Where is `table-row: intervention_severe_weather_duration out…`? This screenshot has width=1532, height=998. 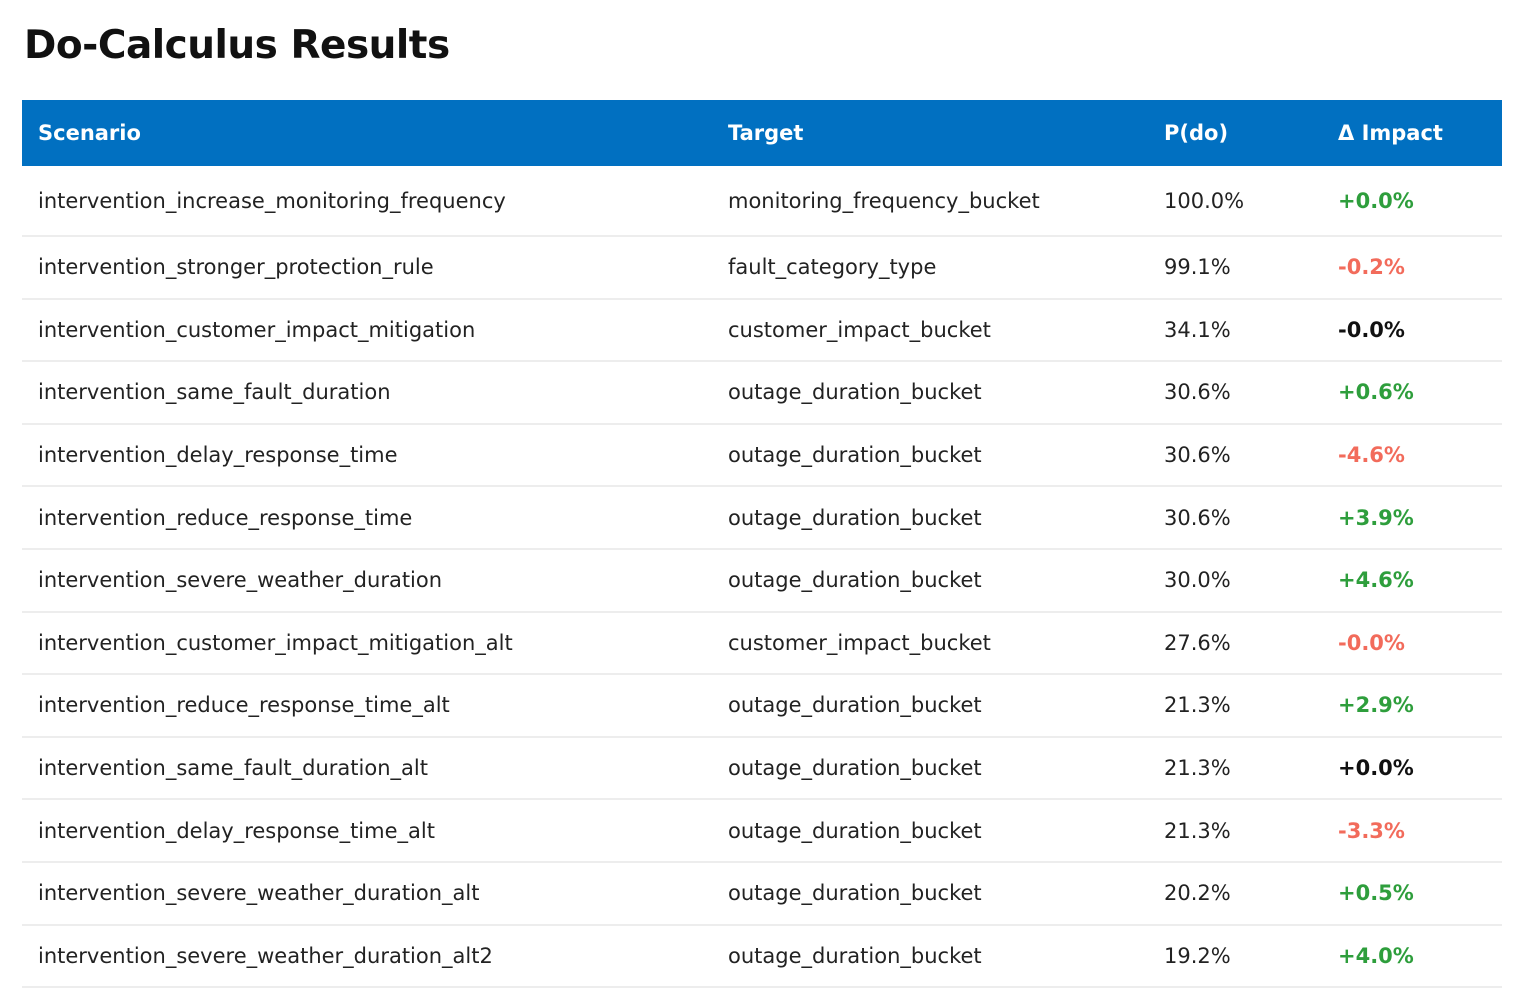
table-row: intervention_severe_weather_duration out… is located at coordinates (762, 580).